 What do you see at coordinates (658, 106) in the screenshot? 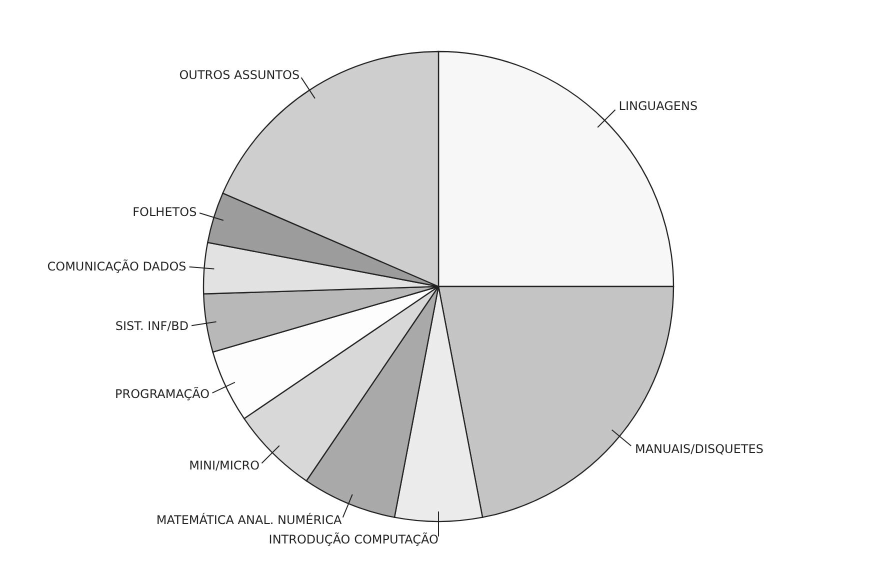
I see `slice-label: LINGUAGENS` at bounding box center [658, 106].